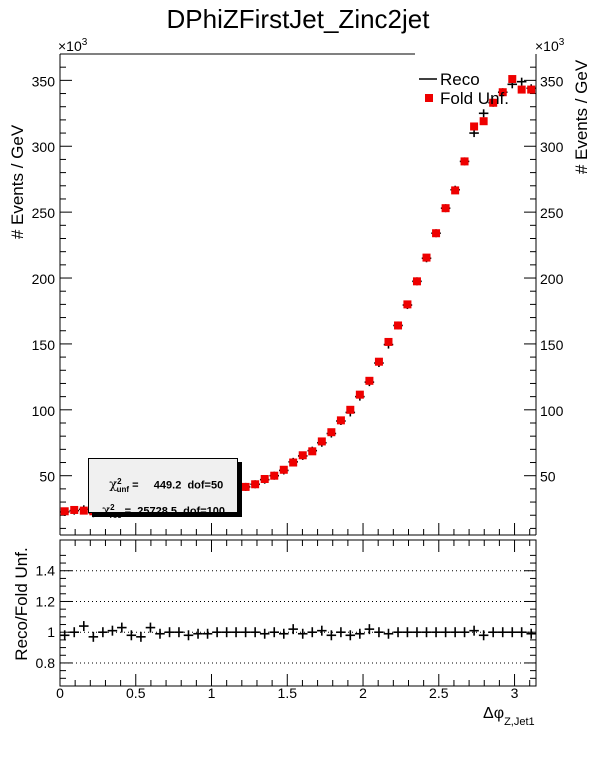 This screenshot has width=596, height=772. What do you see at coordinates (552, 147) in the screenshot?
I see `y-tick-label-right: 300` at bounding box center [552, 147].